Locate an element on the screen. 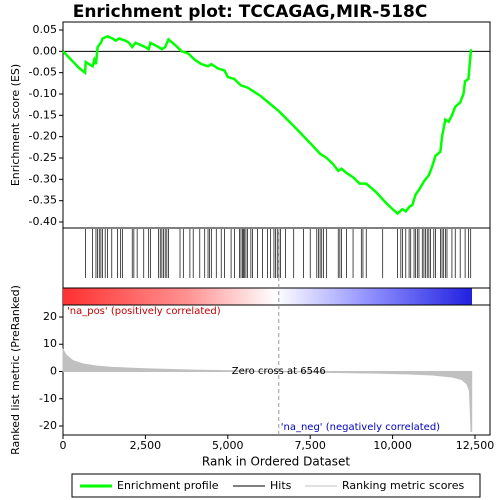  y-tick-label: 10 is located at coordinates (50, 343).